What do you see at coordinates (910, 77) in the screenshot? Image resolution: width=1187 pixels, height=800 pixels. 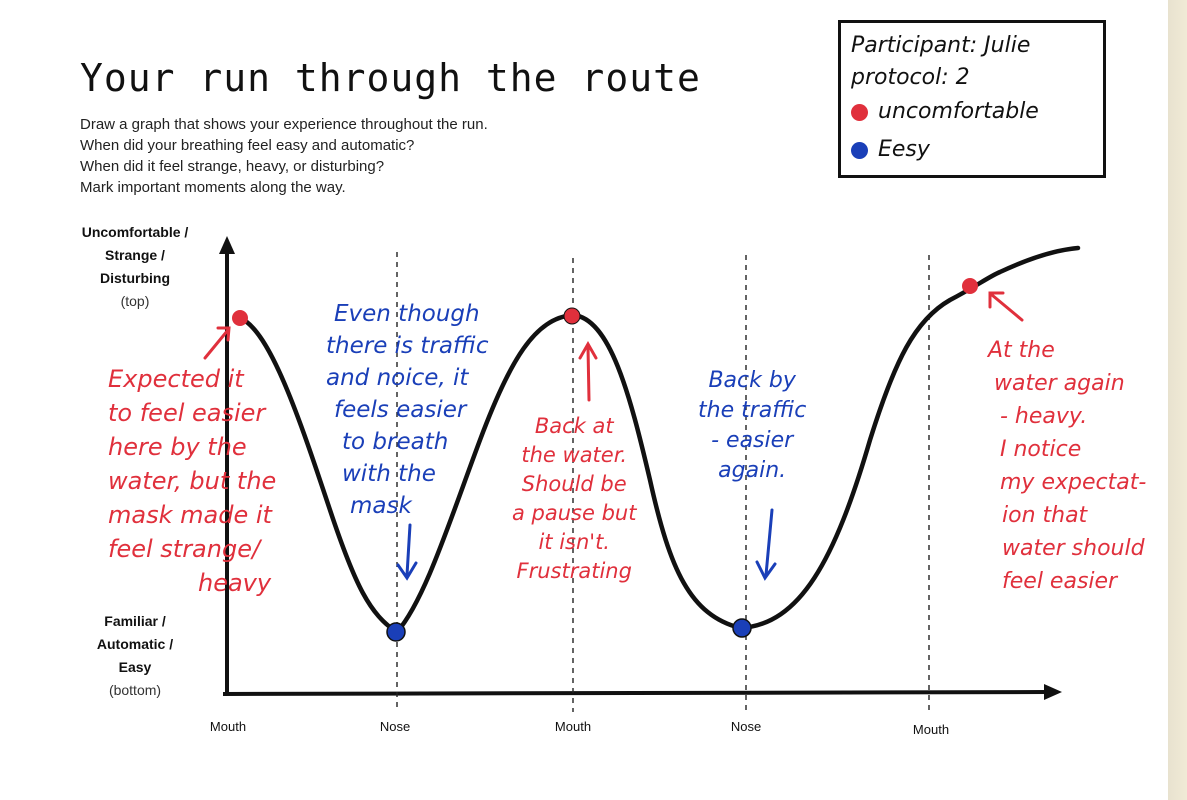 I see `protocol-label: protocol: 2` at bounding box center [910, 77].